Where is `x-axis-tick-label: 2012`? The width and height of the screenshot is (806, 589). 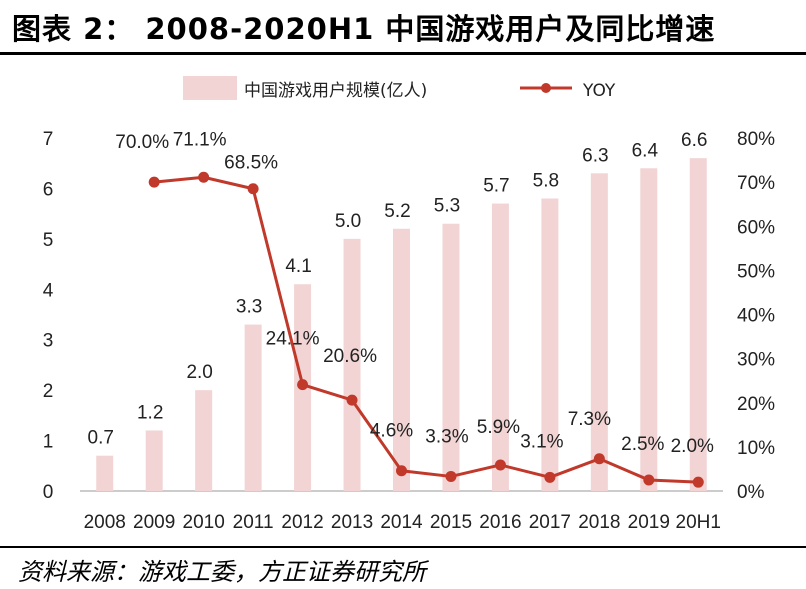 x-axis-tick-label: 2012 is located at coordinates (302, 522).